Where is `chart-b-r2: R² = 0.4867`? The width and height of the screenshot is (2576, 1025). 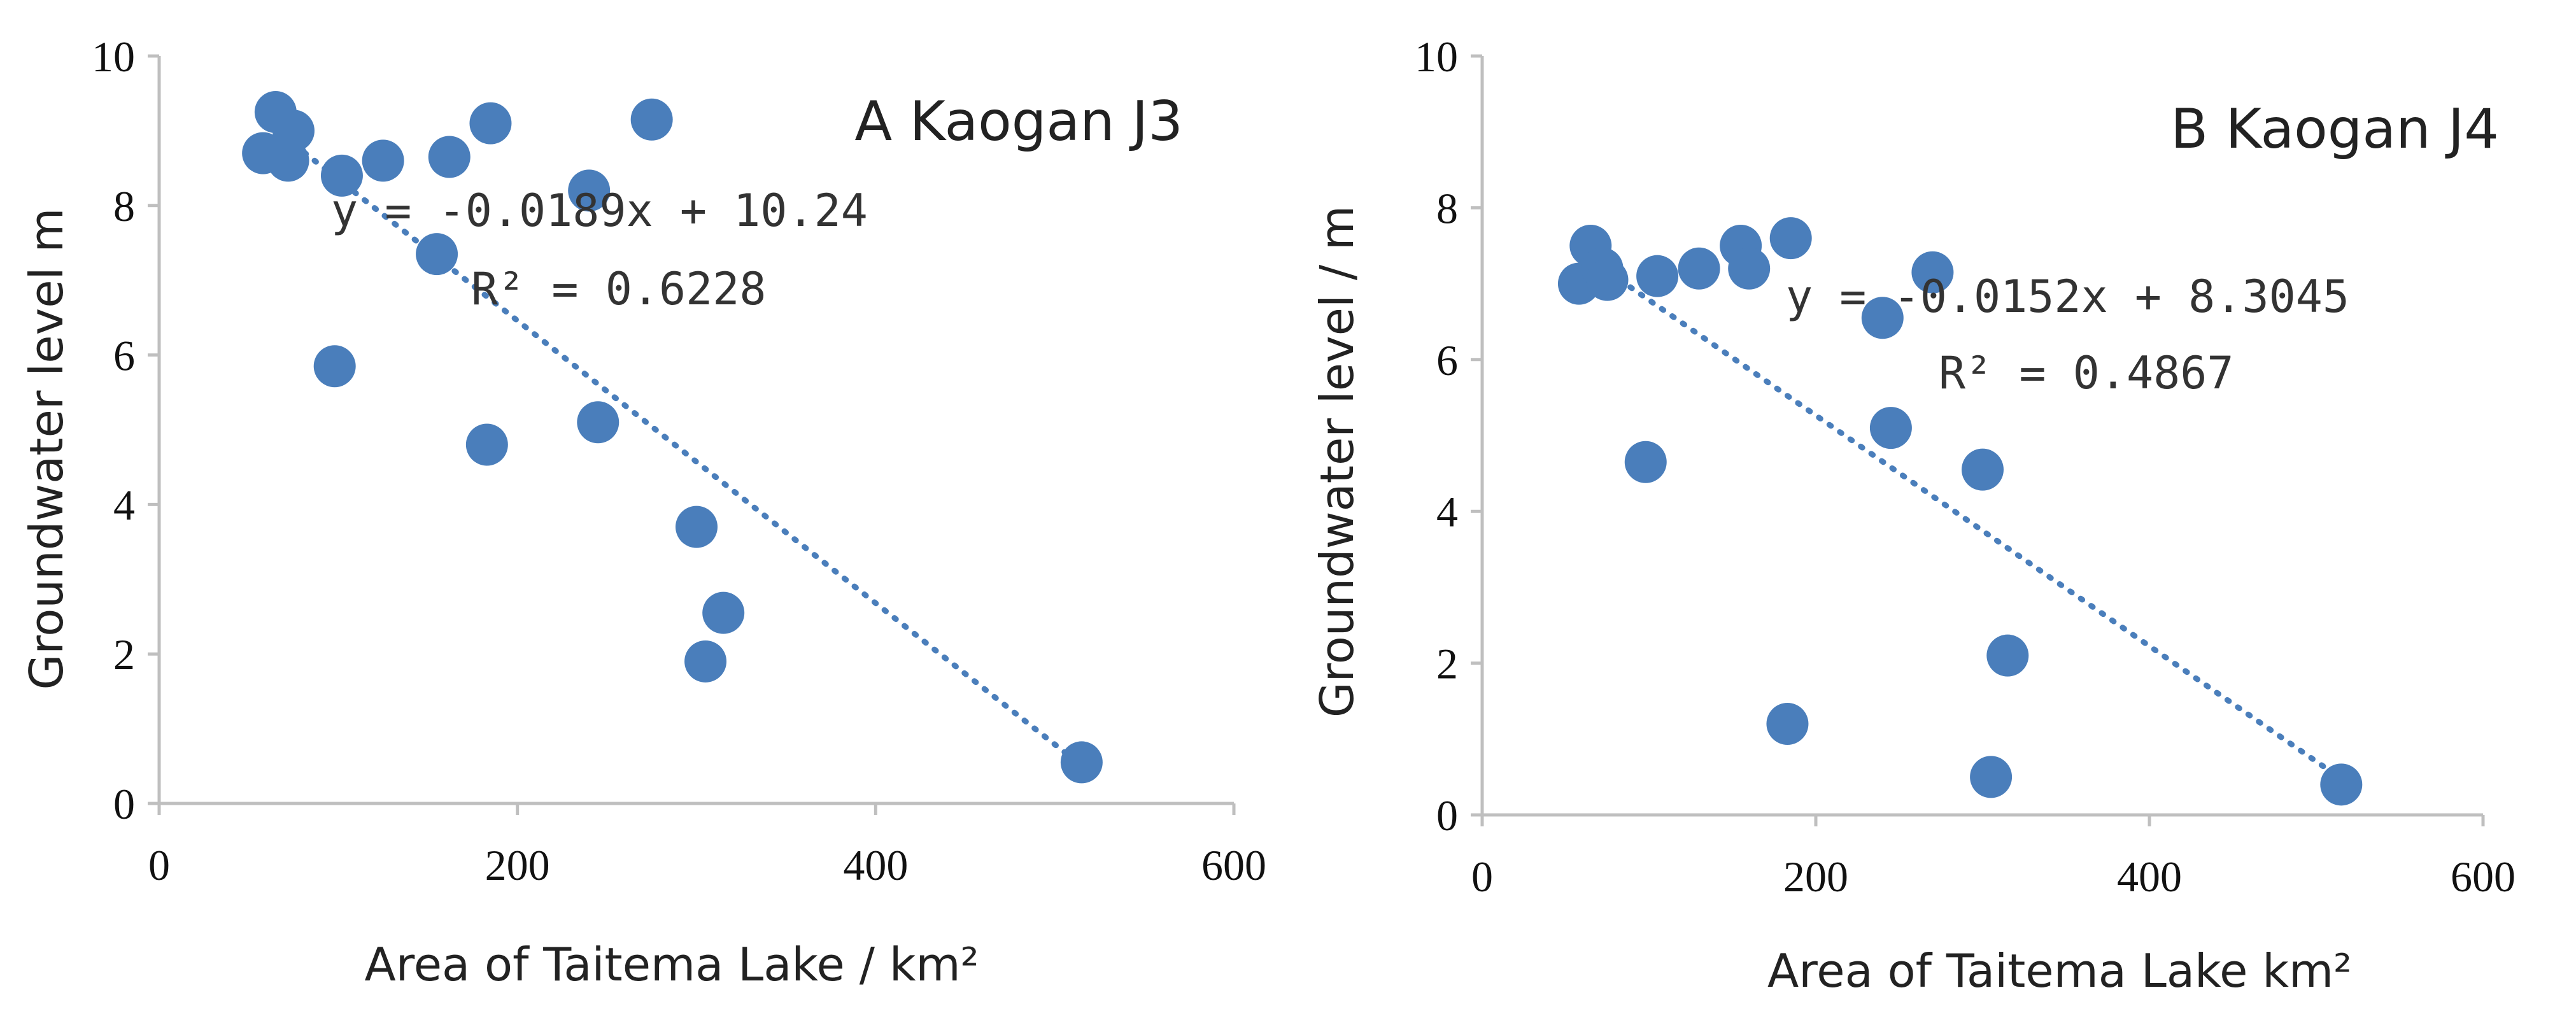
chart-b-r2: R² = 0.4867 is located at coordinates (2086, 373).